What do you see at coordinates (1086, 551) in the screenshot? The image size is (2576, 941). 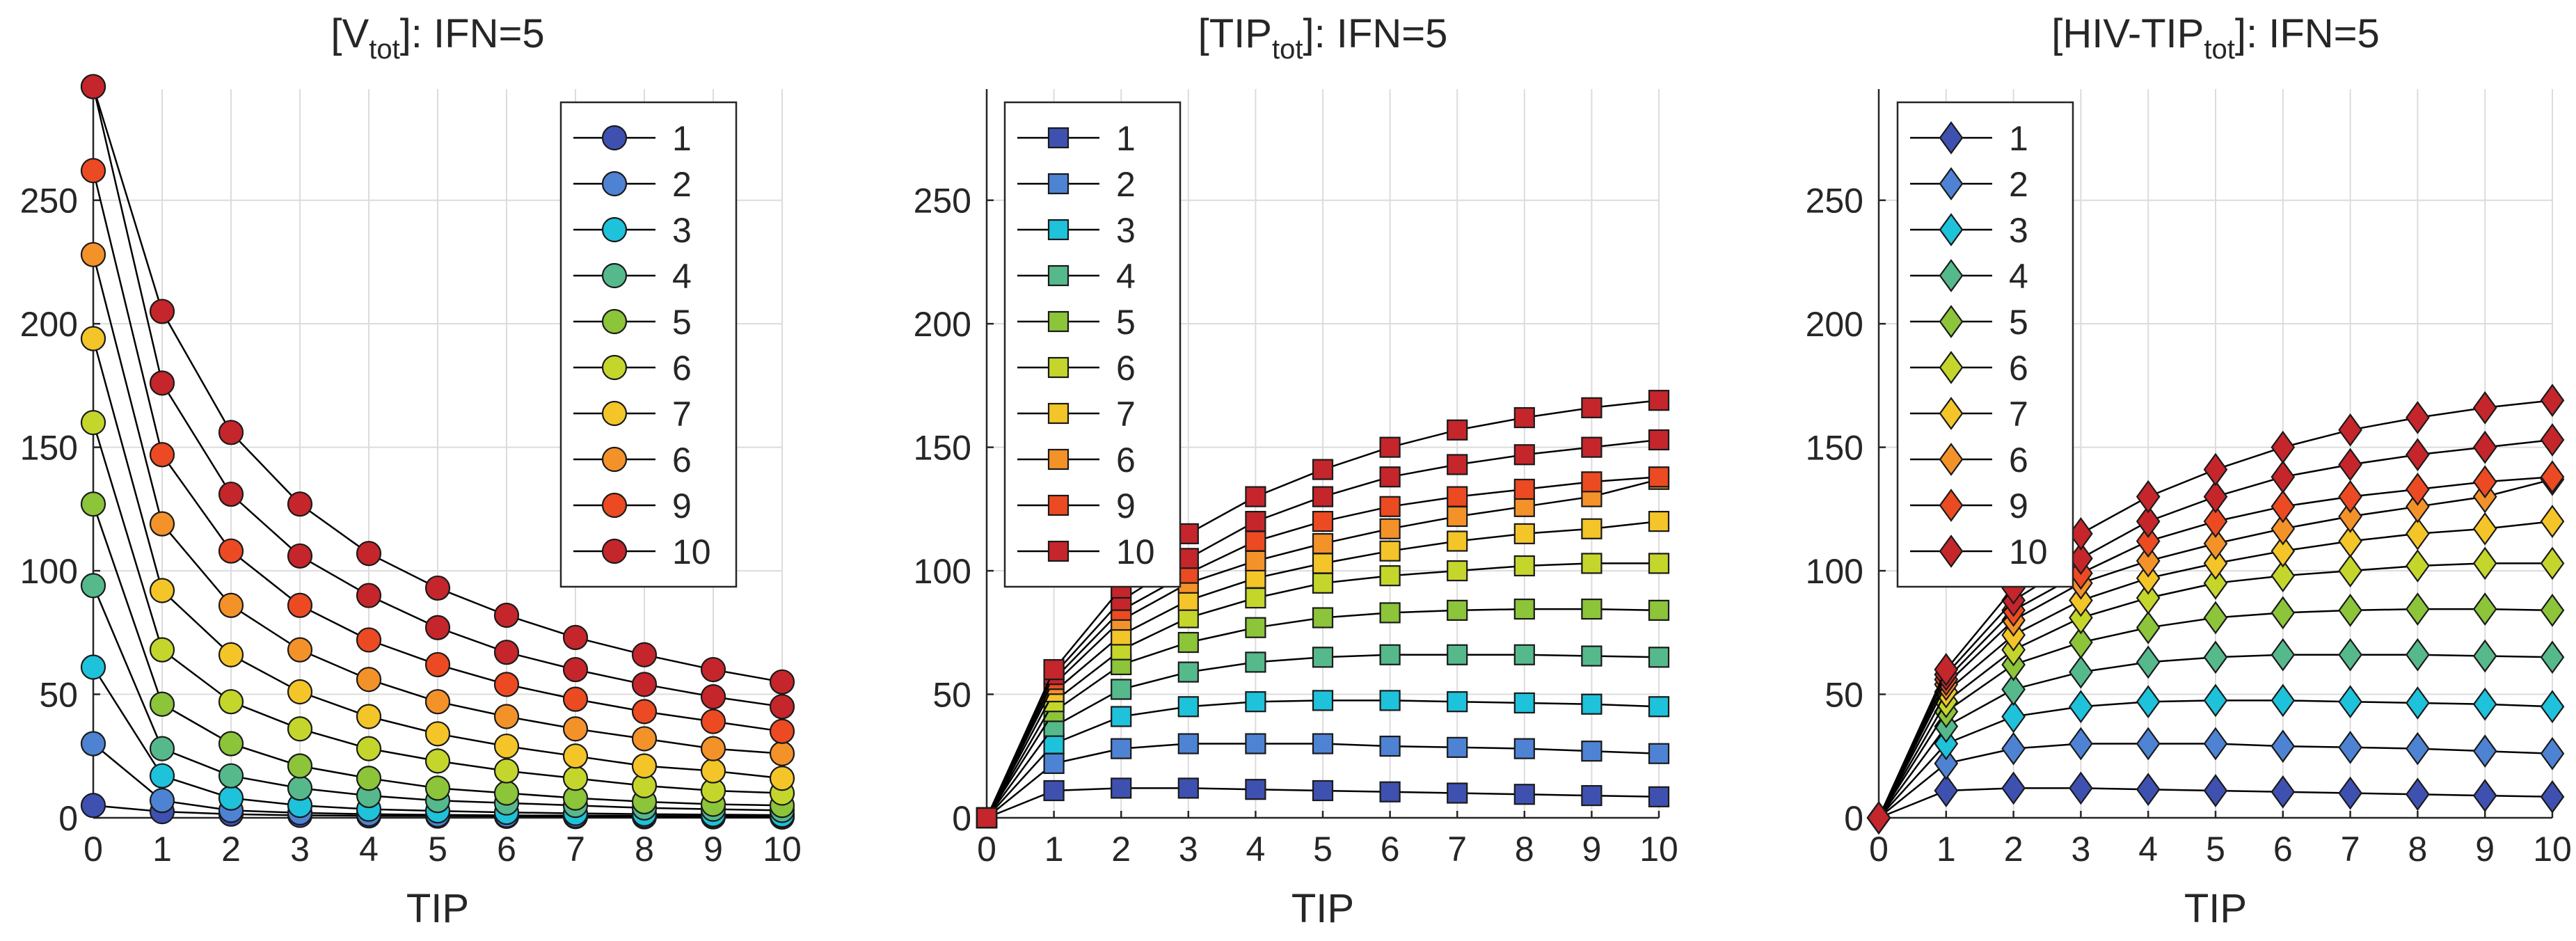 I see `legend-entry-10: 10` at bounding box center [1086, 551].